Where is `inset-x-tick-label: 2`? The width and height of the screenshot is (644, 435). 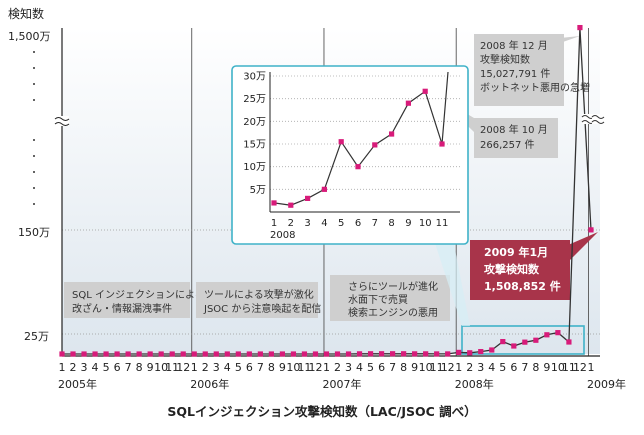 inset-x-tick-label: 2 is located at coordinates (291, 223).